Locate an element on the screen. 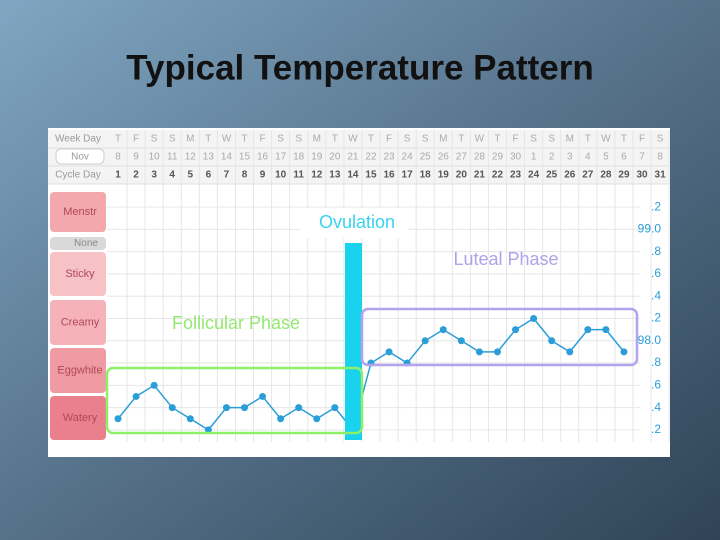 The width and height of the screenshot is (720, 540). x-tick-label: 27 is located at coordinates (588, 175).